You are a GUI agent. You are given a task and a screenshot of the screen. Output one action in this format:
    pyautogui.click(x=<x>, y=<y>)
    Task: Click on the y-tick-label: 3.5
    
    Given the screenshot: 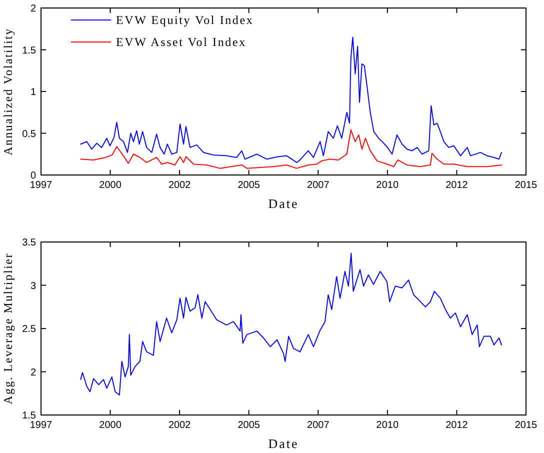 What is the action you would take?
    pyautogui.click(x=29, y=243)
    